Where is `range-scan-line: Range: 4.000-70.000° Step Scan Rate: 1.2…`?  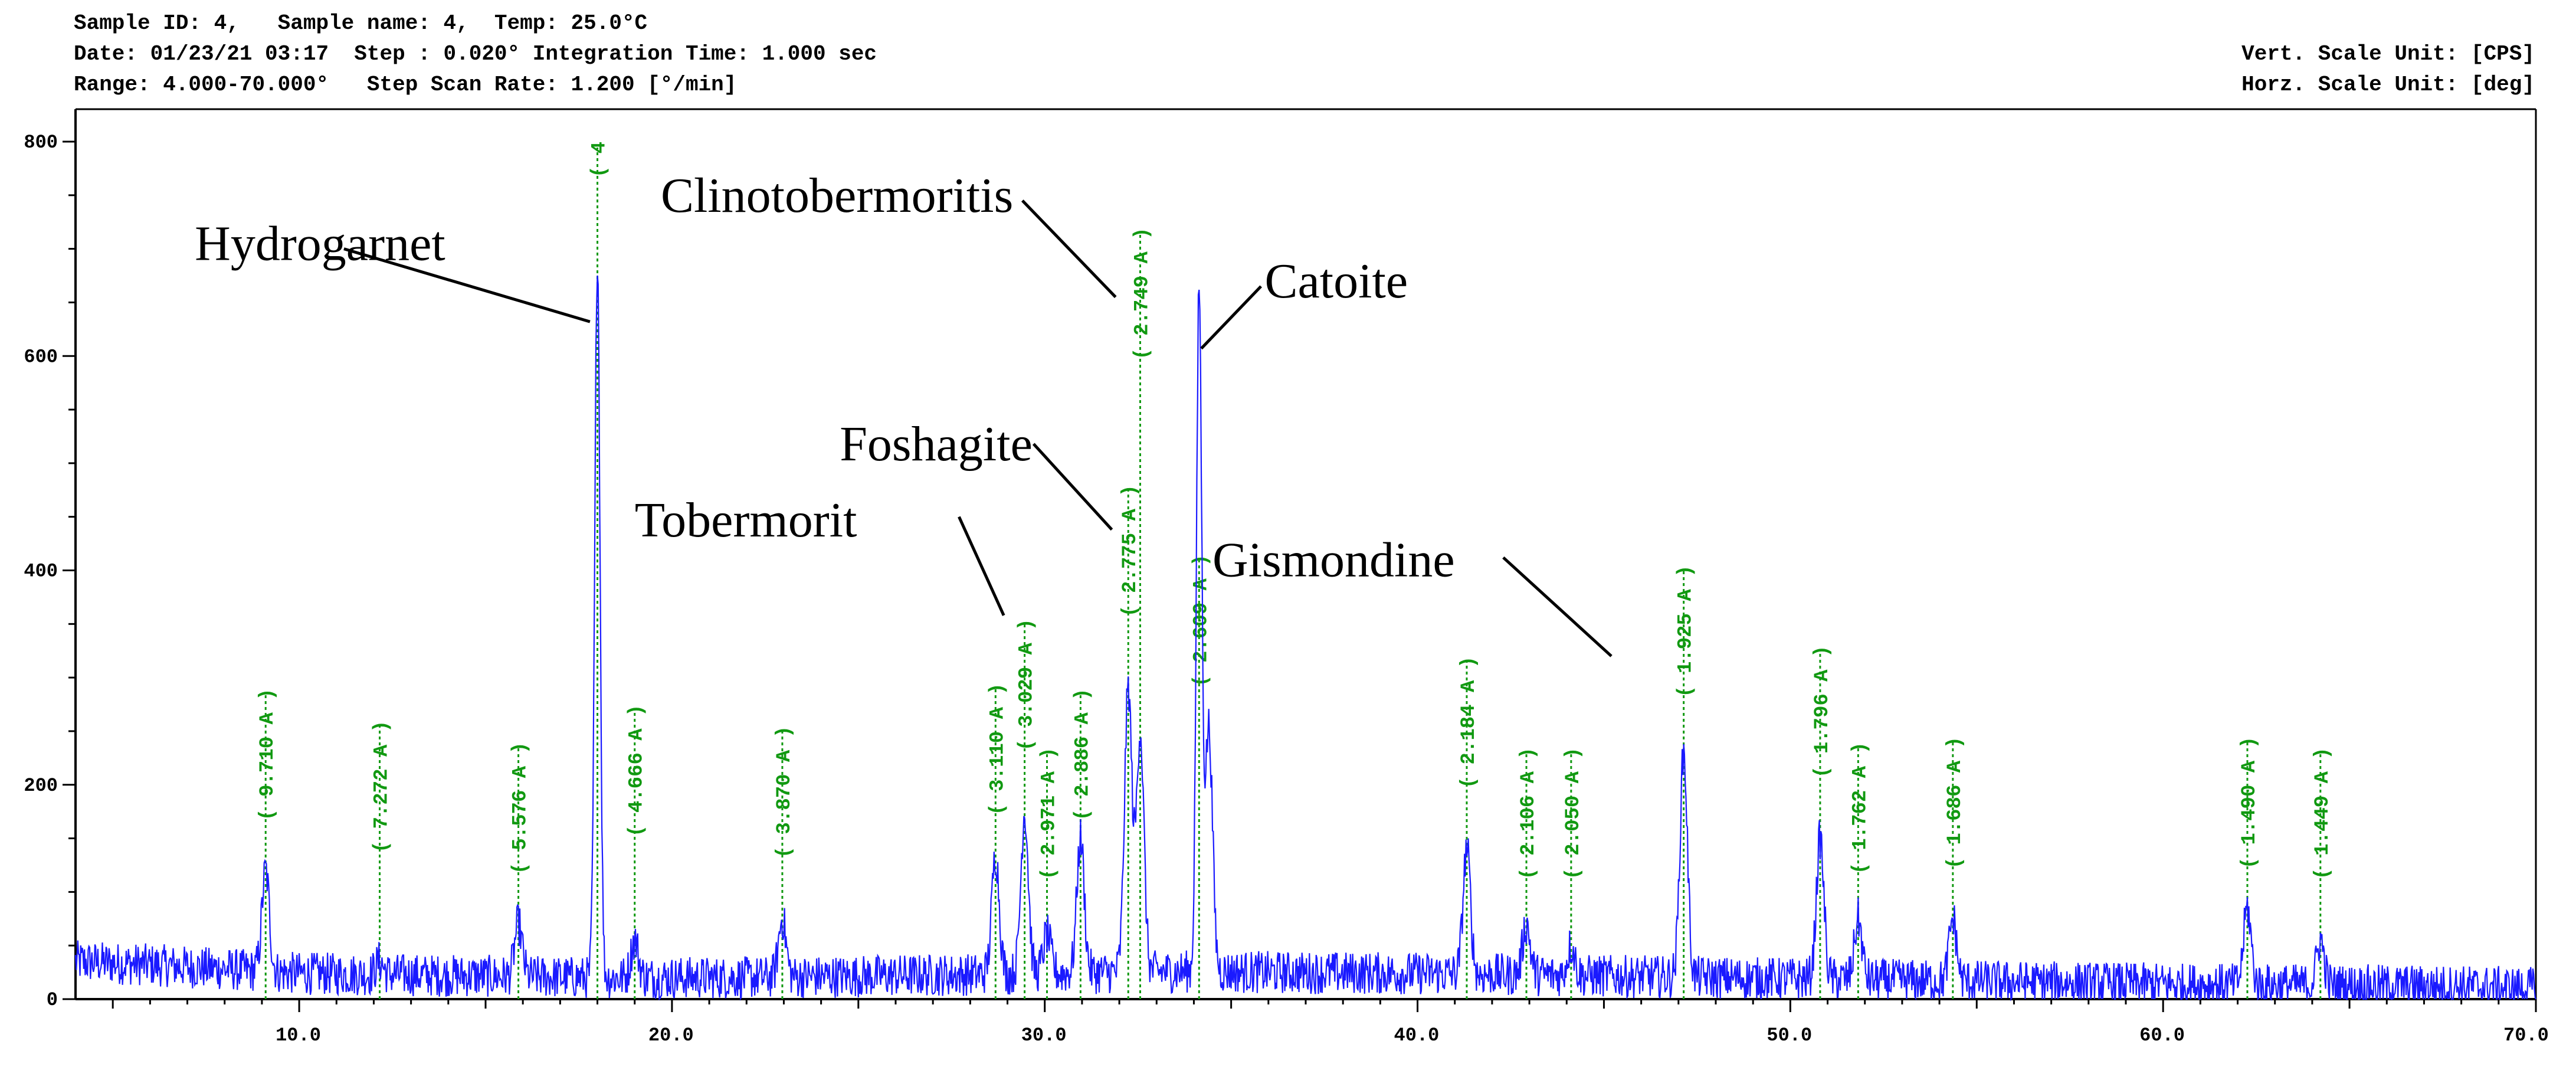 range-scan-line: Range: 4.000-70.000° Step Scan Rate: 1.2… is located at coordinates (405, 85).